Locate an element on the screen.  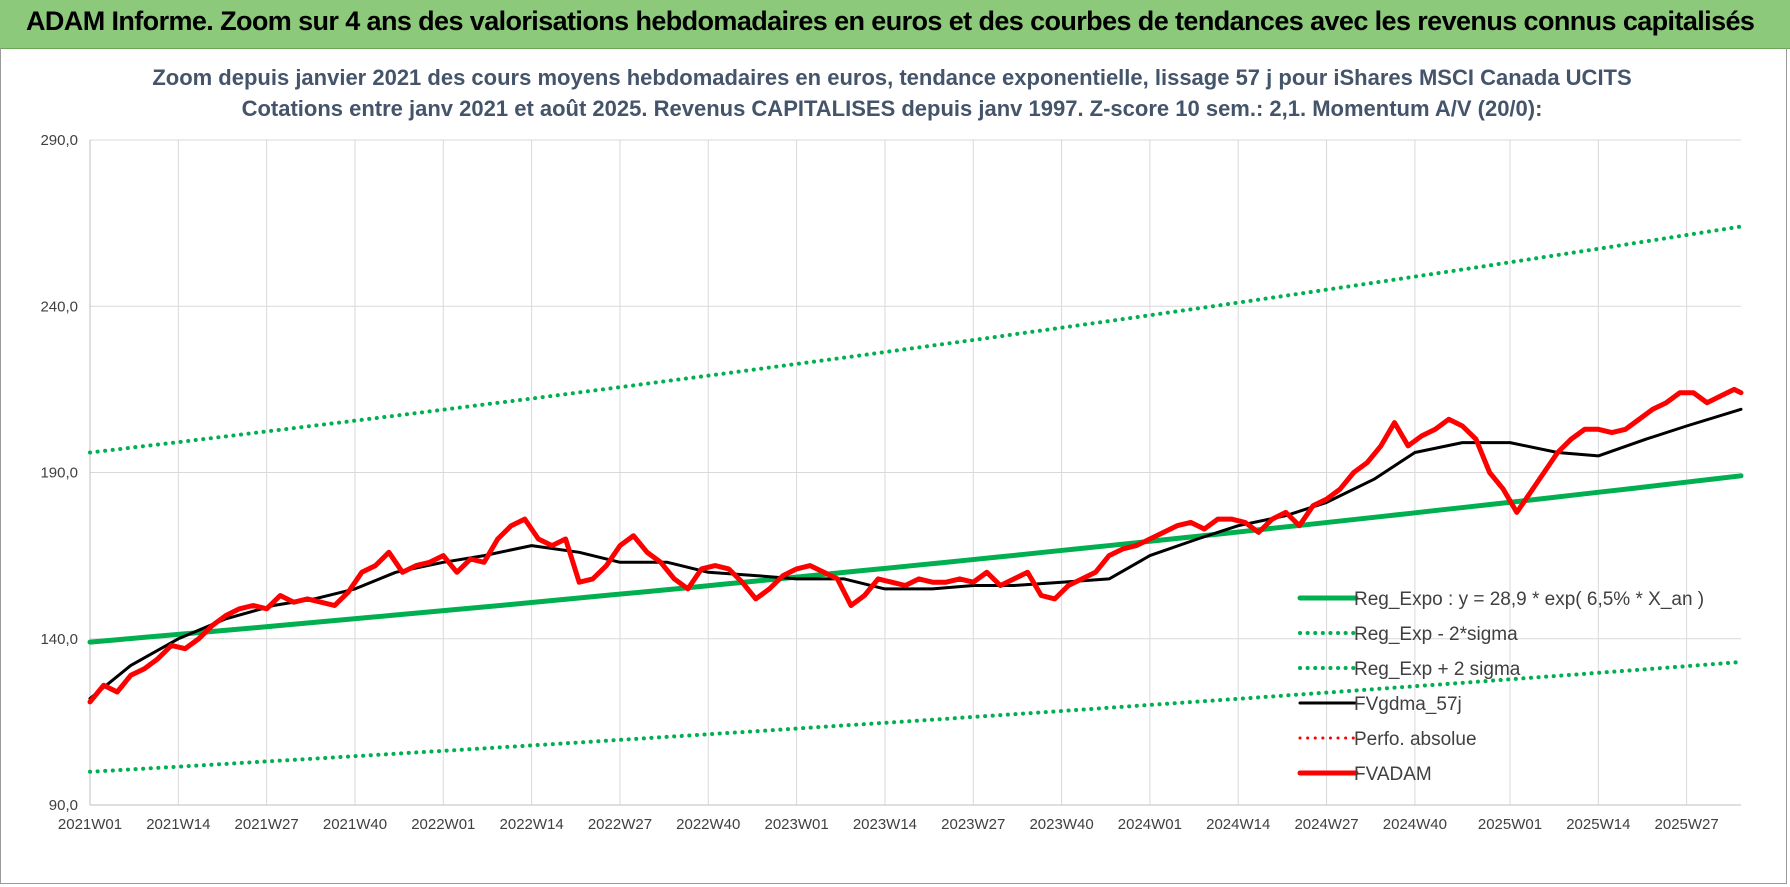
x-tick-label: 2024W14 is located at coordinates (1238, 824).